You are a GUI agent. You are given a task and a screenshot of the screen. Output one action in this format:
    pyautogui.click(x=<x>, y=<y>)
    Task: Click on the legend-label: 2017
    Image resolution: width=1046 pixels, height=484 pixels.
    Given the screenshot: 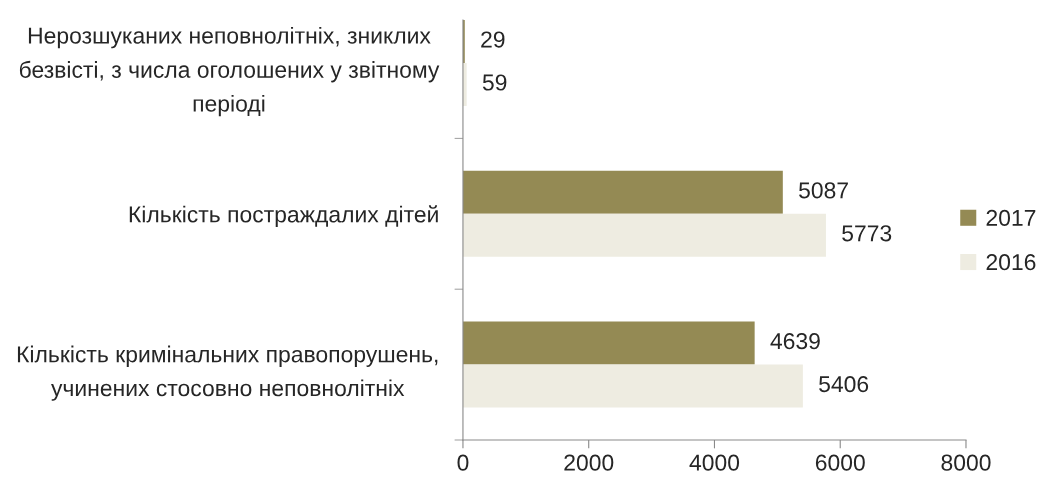 What is the action you would take?
    pyautogui.click(x=1011, y=218)
    